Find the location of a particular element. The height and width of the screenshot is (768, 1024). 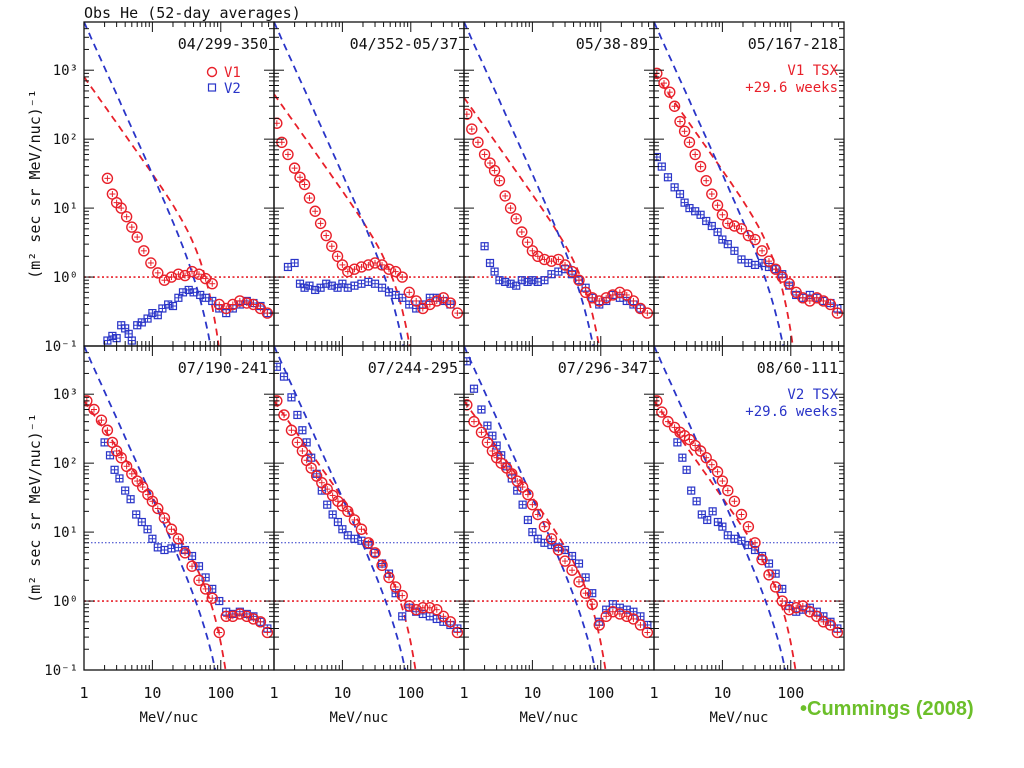

panel-frame is located at coordinates (369, 508).